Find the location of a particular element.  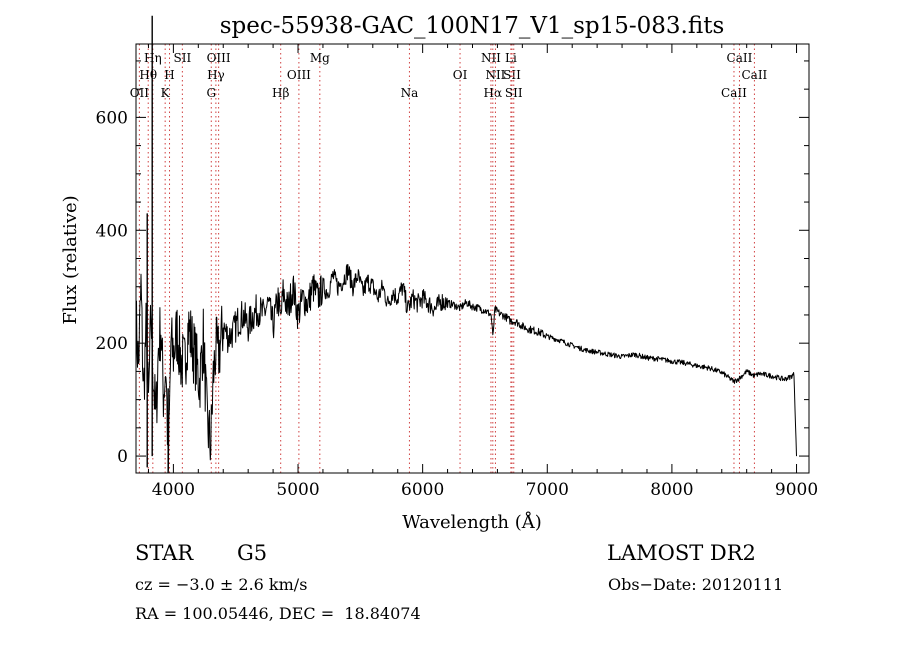

chart-title: spec-55938-GAC_100N17_V1_sp15-083.fits is located at coordinates (472, 26).